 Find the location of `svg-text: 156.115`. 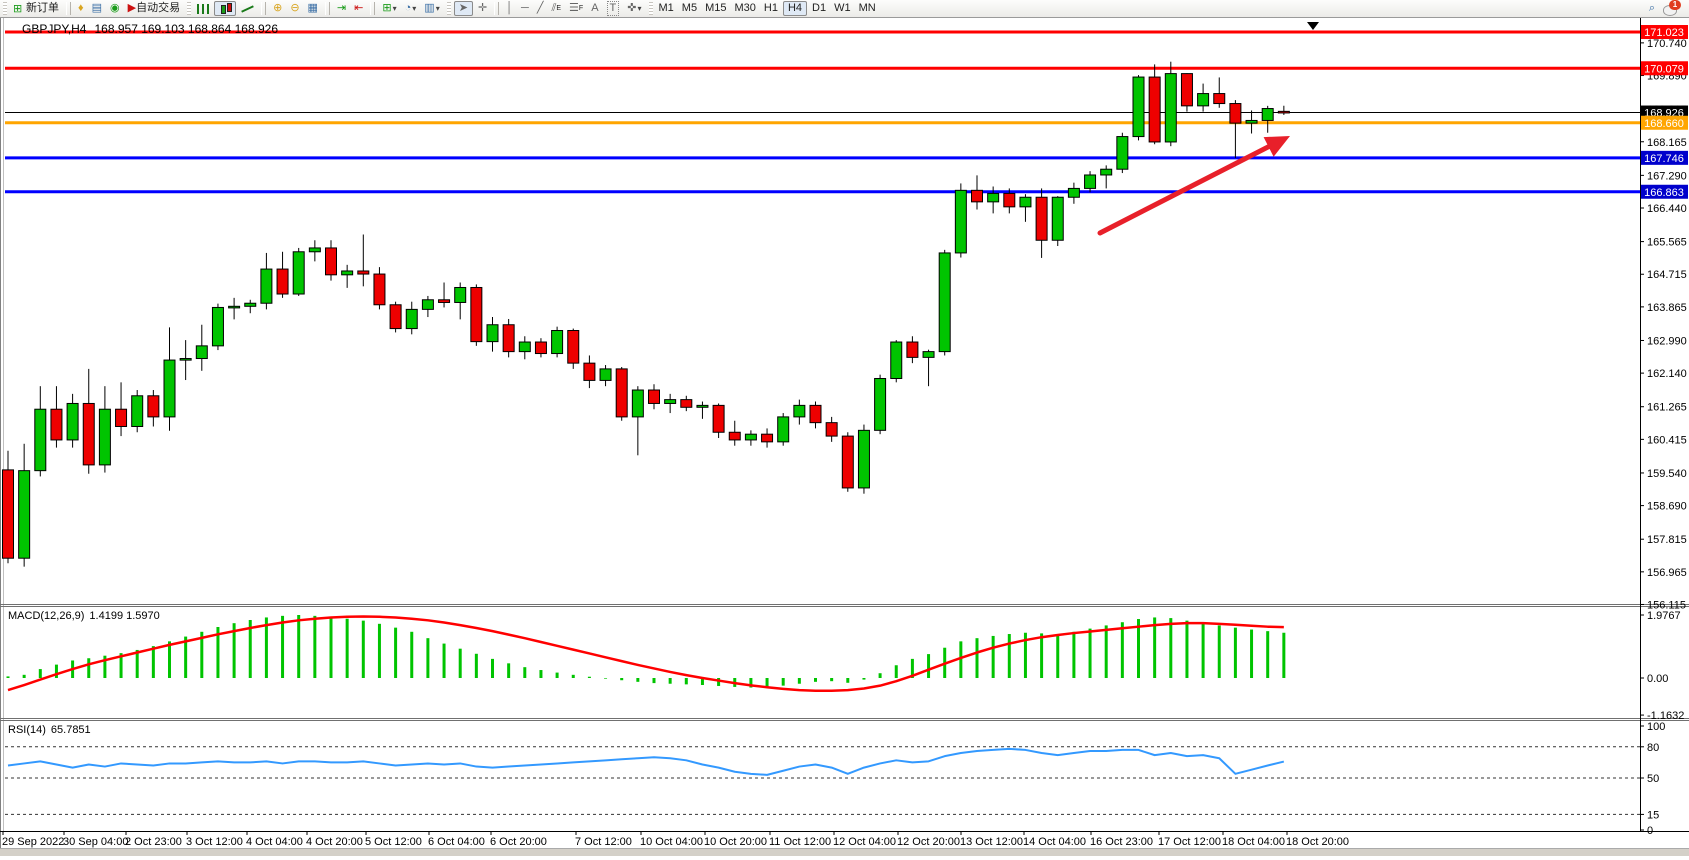

svg-text: 156.115 is located at coordinates (1666, 605).